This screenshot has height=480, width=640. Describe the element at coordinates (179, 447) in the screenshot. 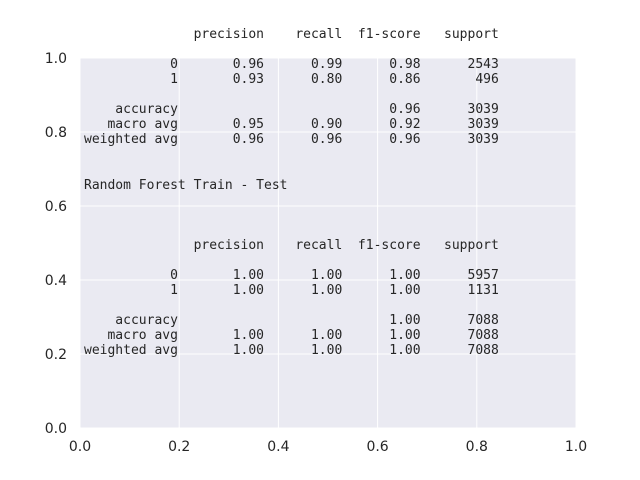

I see `x-tick-label: 0.2` at that location.